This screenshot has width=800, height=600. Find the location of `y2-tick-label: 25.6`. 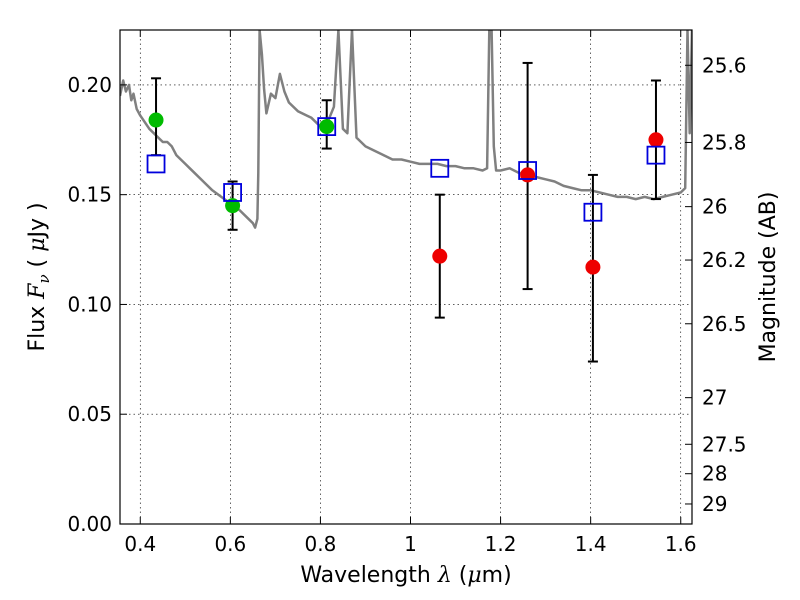

y2-tick-label: 25.6 is located at coordinates (724, 65).